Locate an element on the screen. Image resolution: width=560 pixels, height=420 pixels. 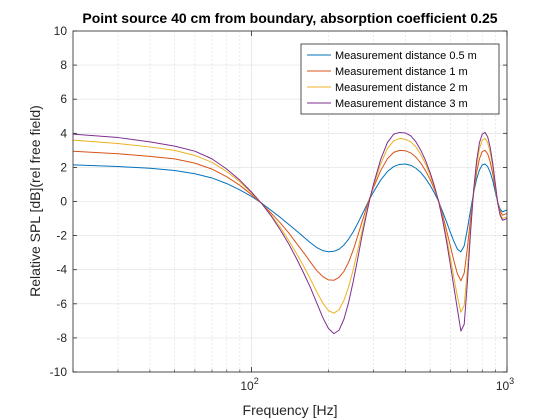
legend-label-0: Measurement distance 0.5 m is located at coordinates (406, 56).